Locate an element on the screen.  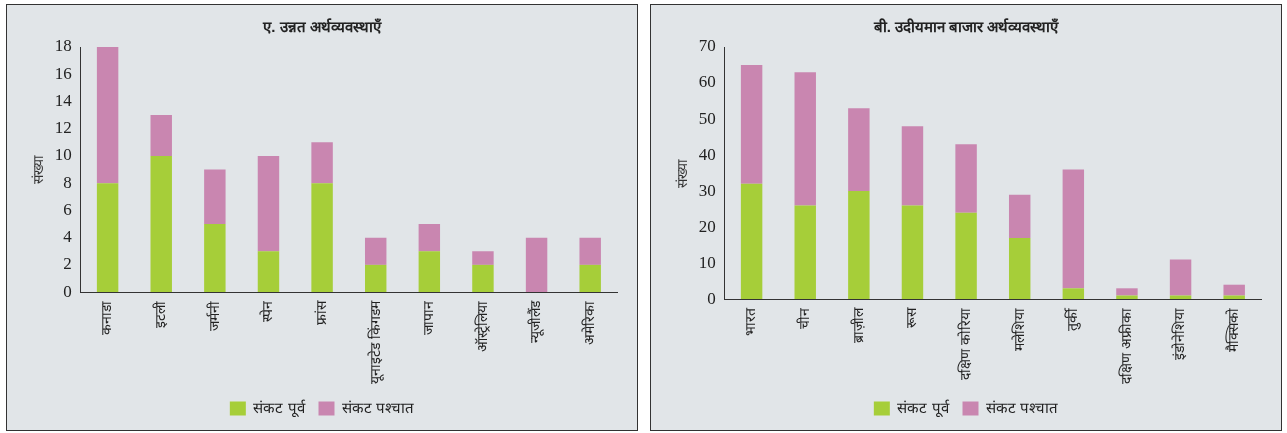
x-tick-label: इंडोनेशिया is located at coordinates (1179, 334).